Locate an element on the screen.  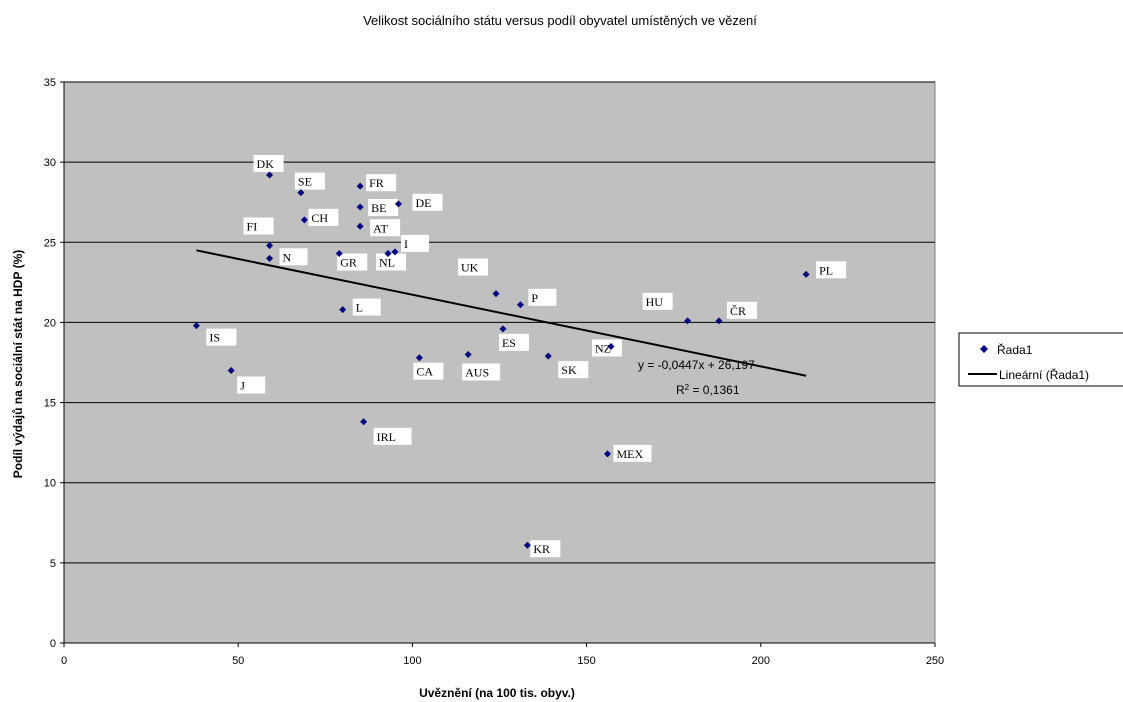
data-point-kr is located at coordinates (527, 545).